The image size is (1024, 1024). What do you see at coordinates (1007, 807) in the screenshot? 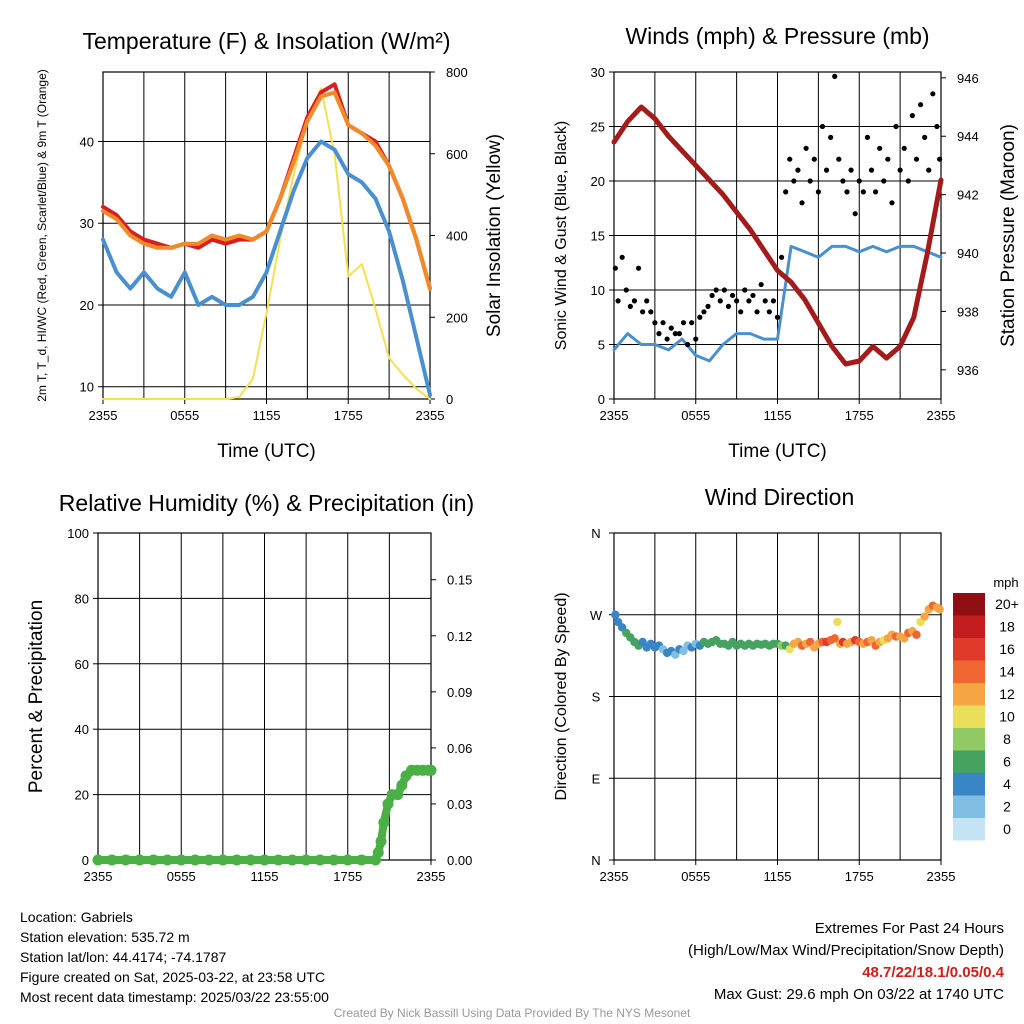
I see `colorbar-label: 2` at bounding box center [1007, 807].